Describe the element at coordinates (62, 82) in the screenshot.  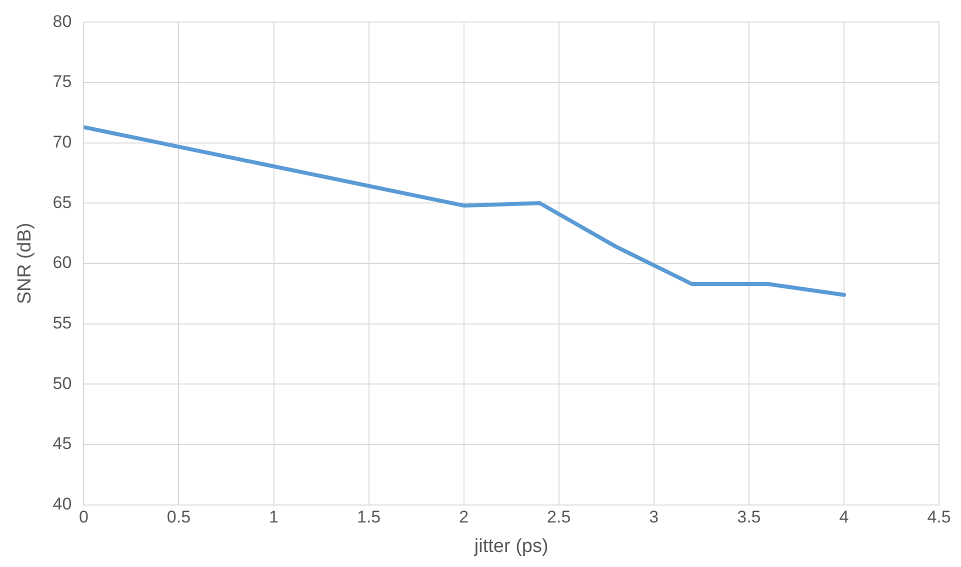
I see `y-tick-label: 75` at that location.